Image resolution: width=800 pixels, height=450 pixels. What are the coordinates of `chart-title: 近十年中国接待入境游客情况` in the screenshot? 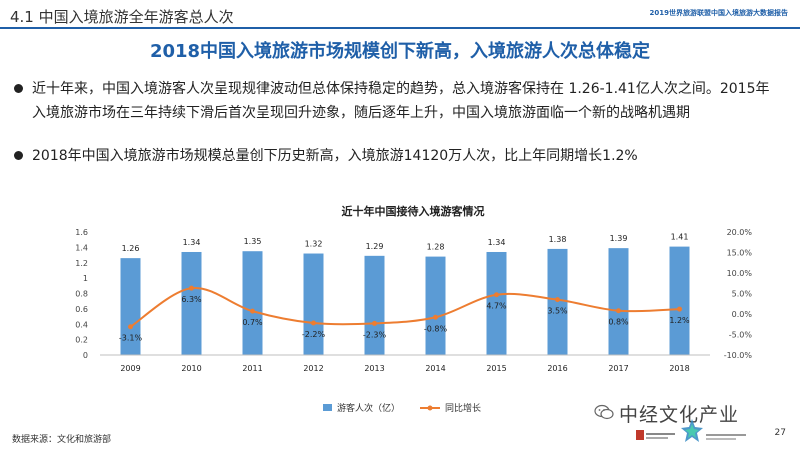 It's located at (413, 211).